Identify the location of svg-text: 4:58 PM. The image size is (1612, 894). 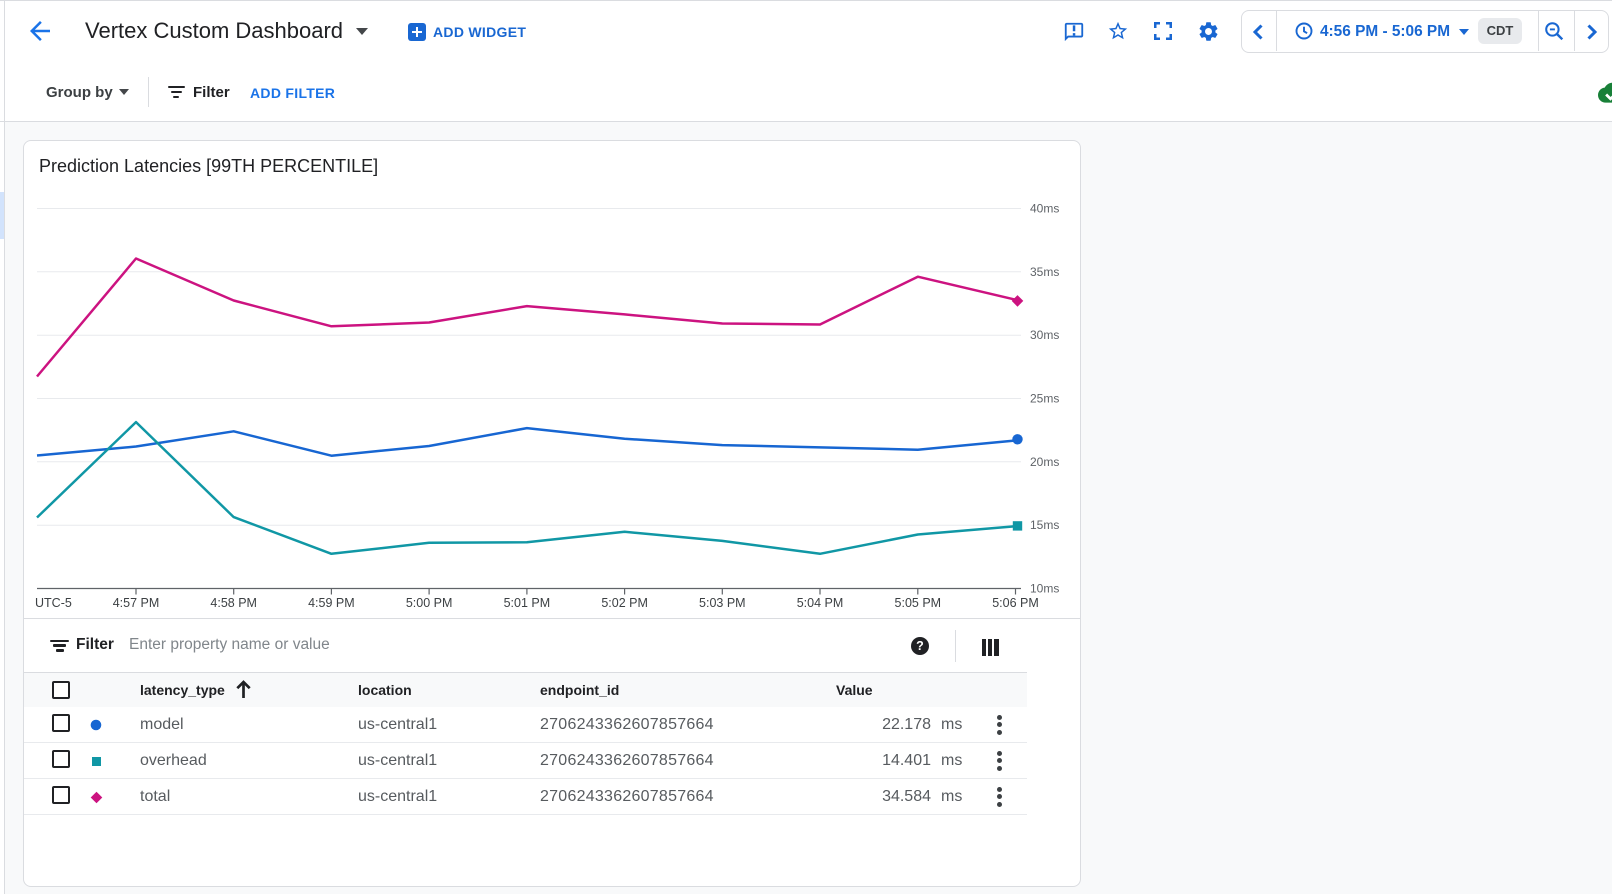
(233, 603).